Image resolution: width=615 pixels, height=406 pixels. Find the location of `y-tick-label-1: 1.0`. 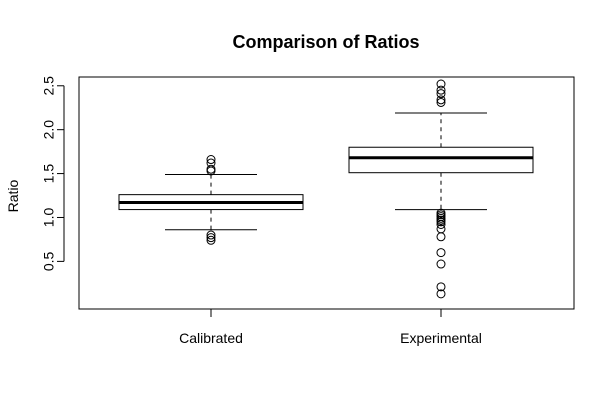

y-tick-label-1: 1.0 is located at coordinates (49, 218).